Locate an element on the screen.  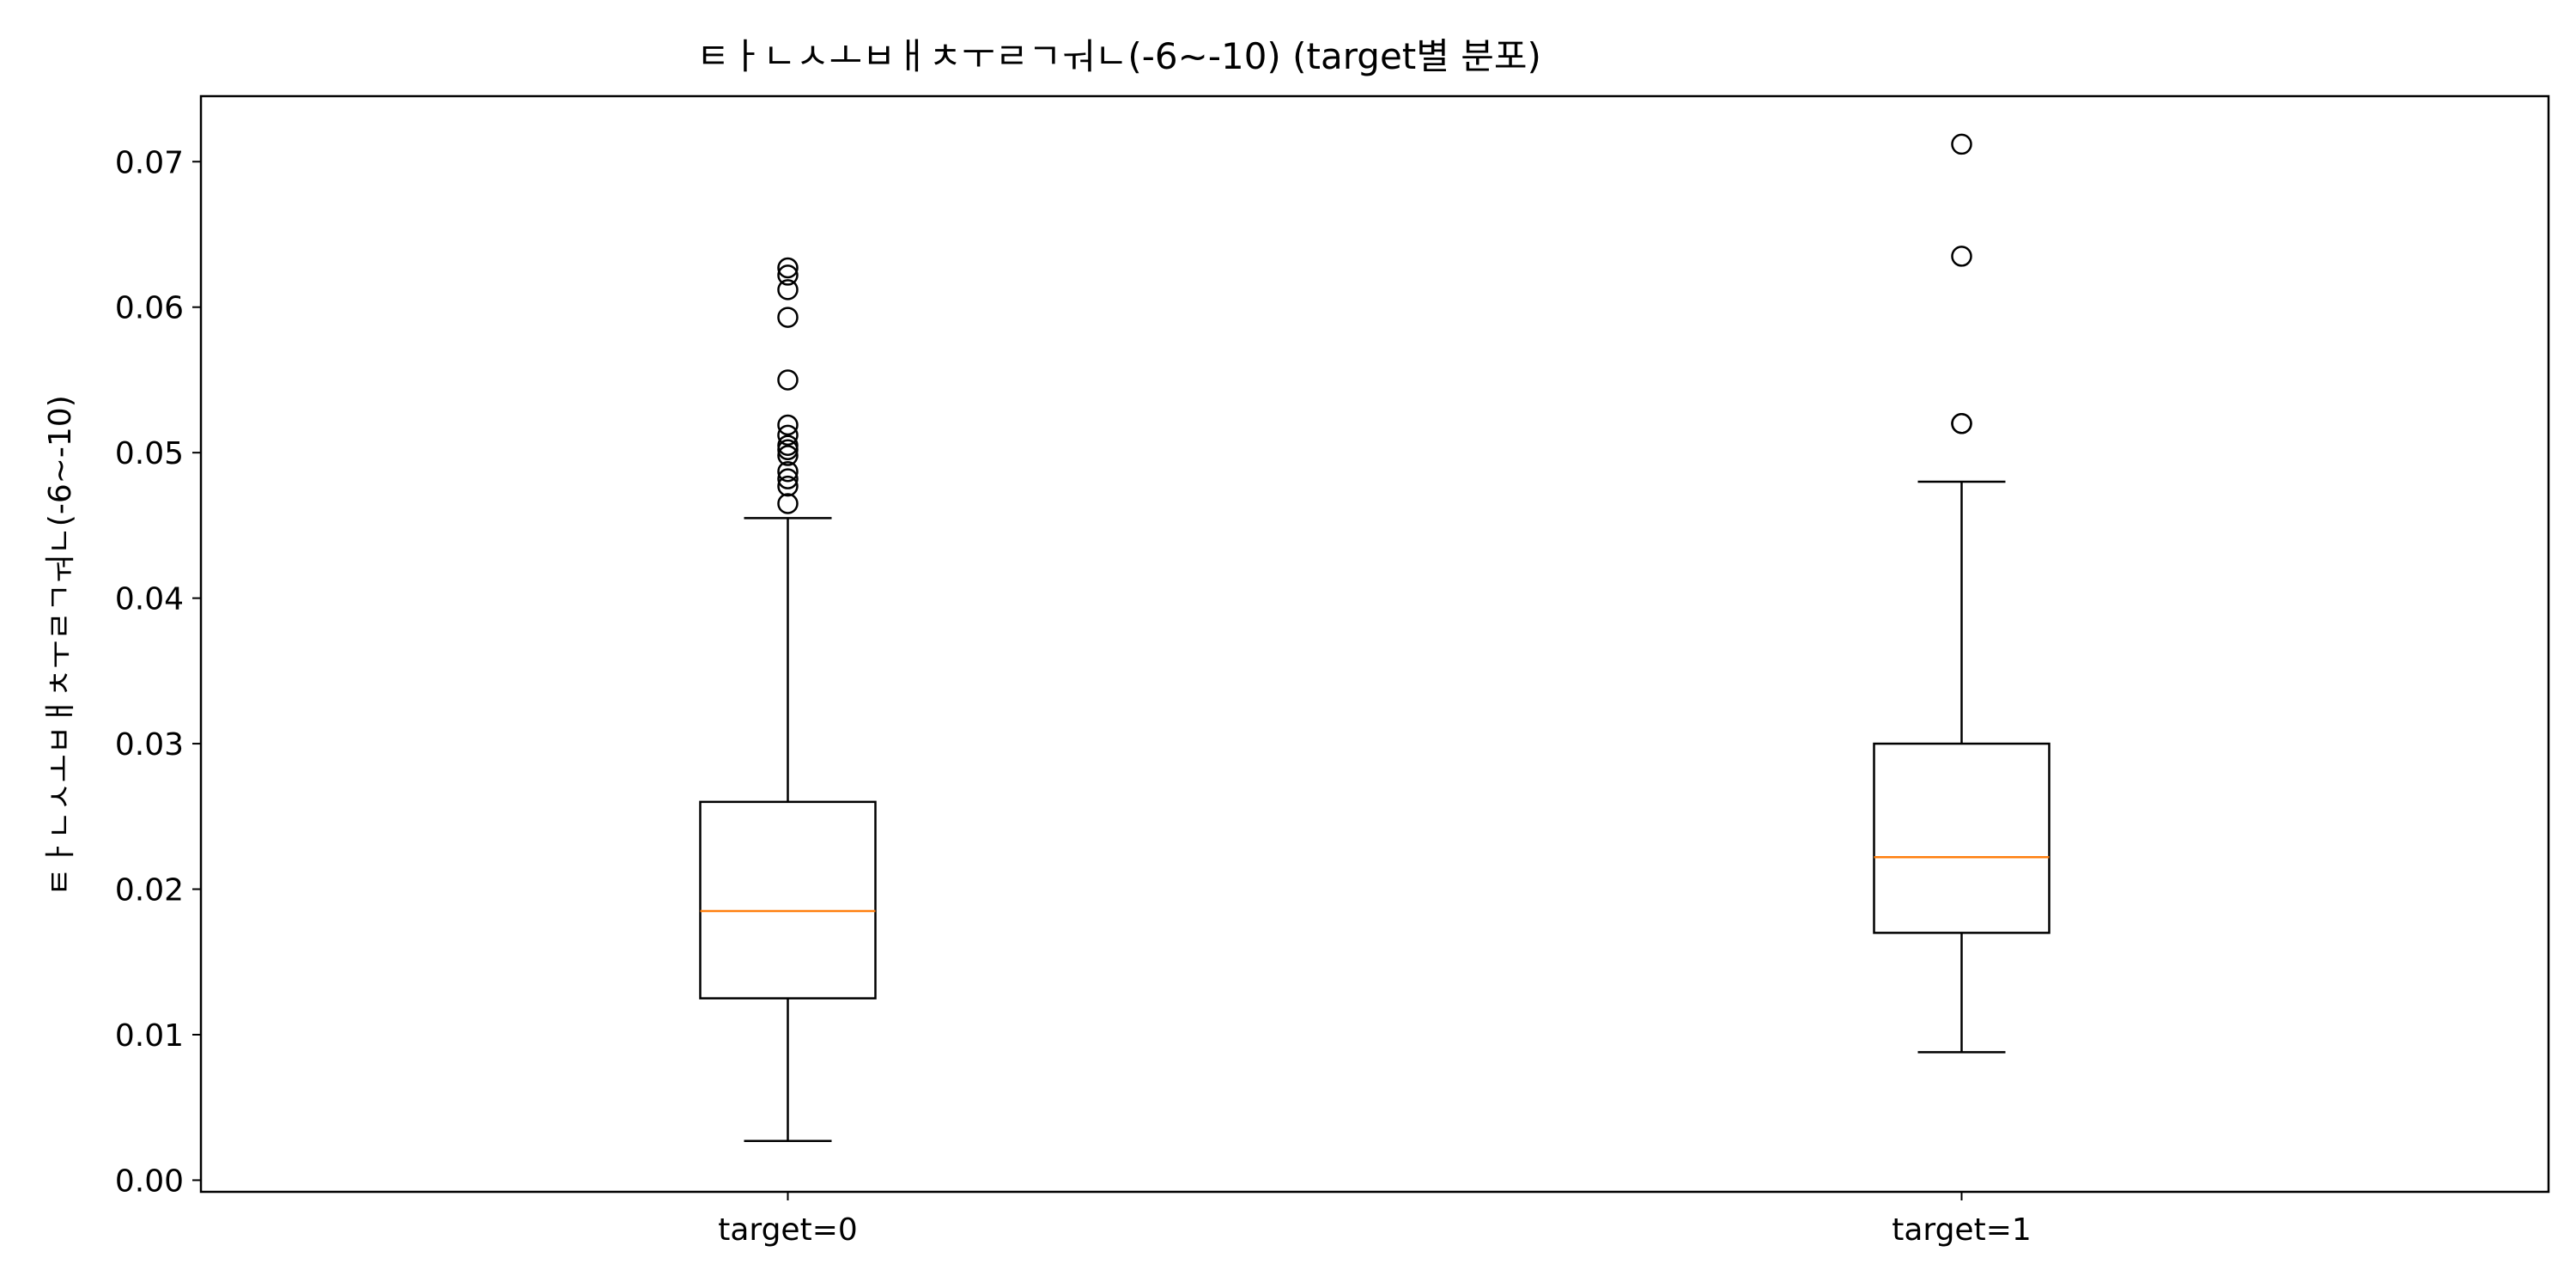
y-tick-label: 0.02 is located at coordinates (149, 890).